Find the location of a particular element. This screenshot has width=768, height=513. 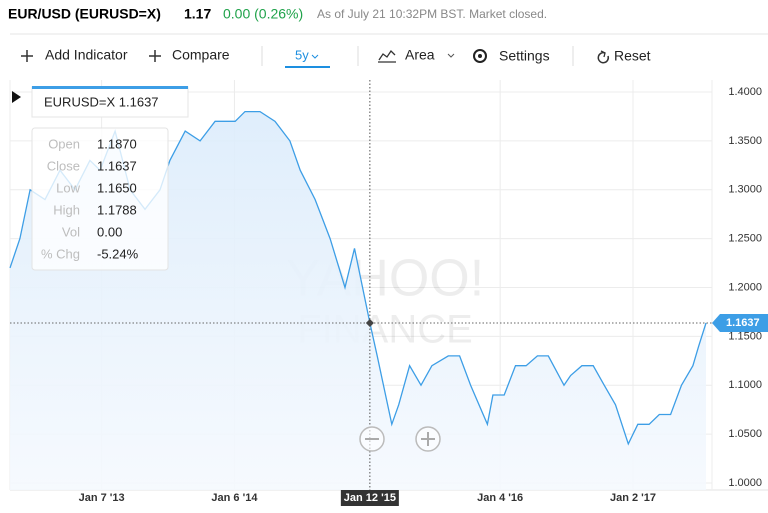

settings-button: Settings is located at coordinates (511, 56).